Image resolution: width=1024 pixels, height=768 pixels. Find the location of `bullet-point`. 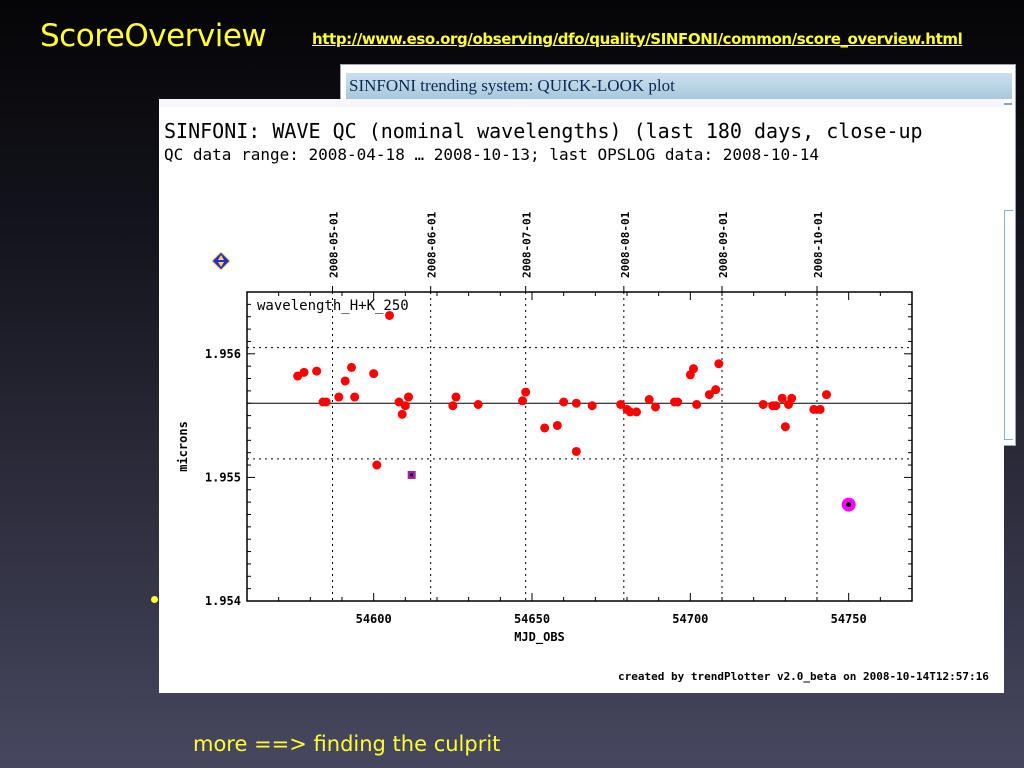

bullet-point is located at coordinates (154, 599).